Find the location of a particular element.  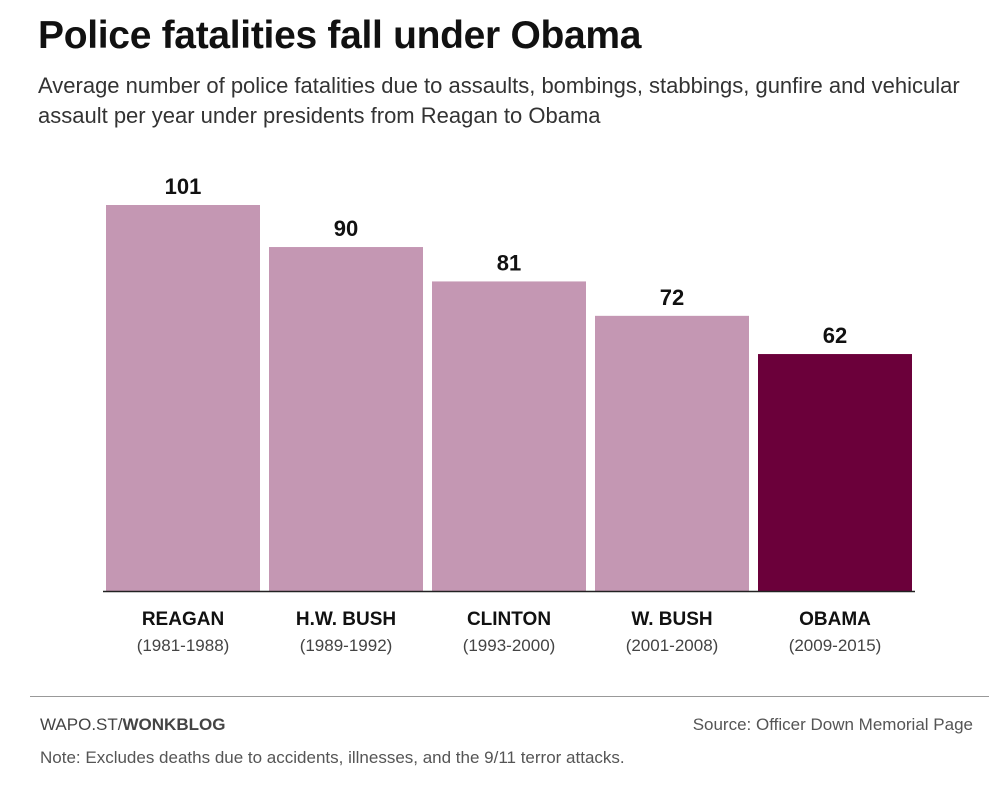

footer-divider is located at coordinates (509, 696).